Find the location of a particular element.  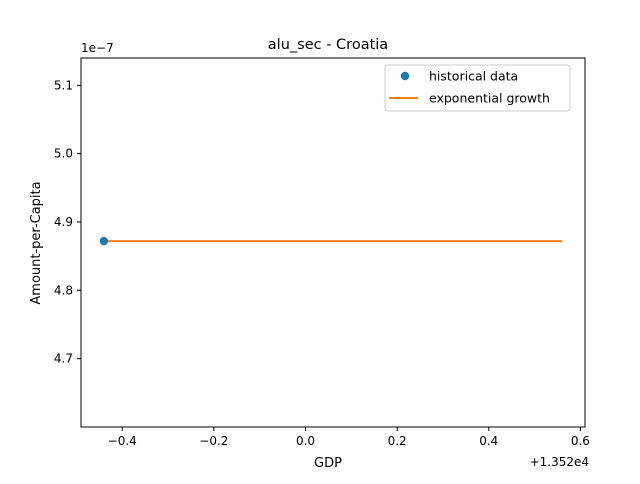

legend-label: historical data is located at coordinates (473, 76).